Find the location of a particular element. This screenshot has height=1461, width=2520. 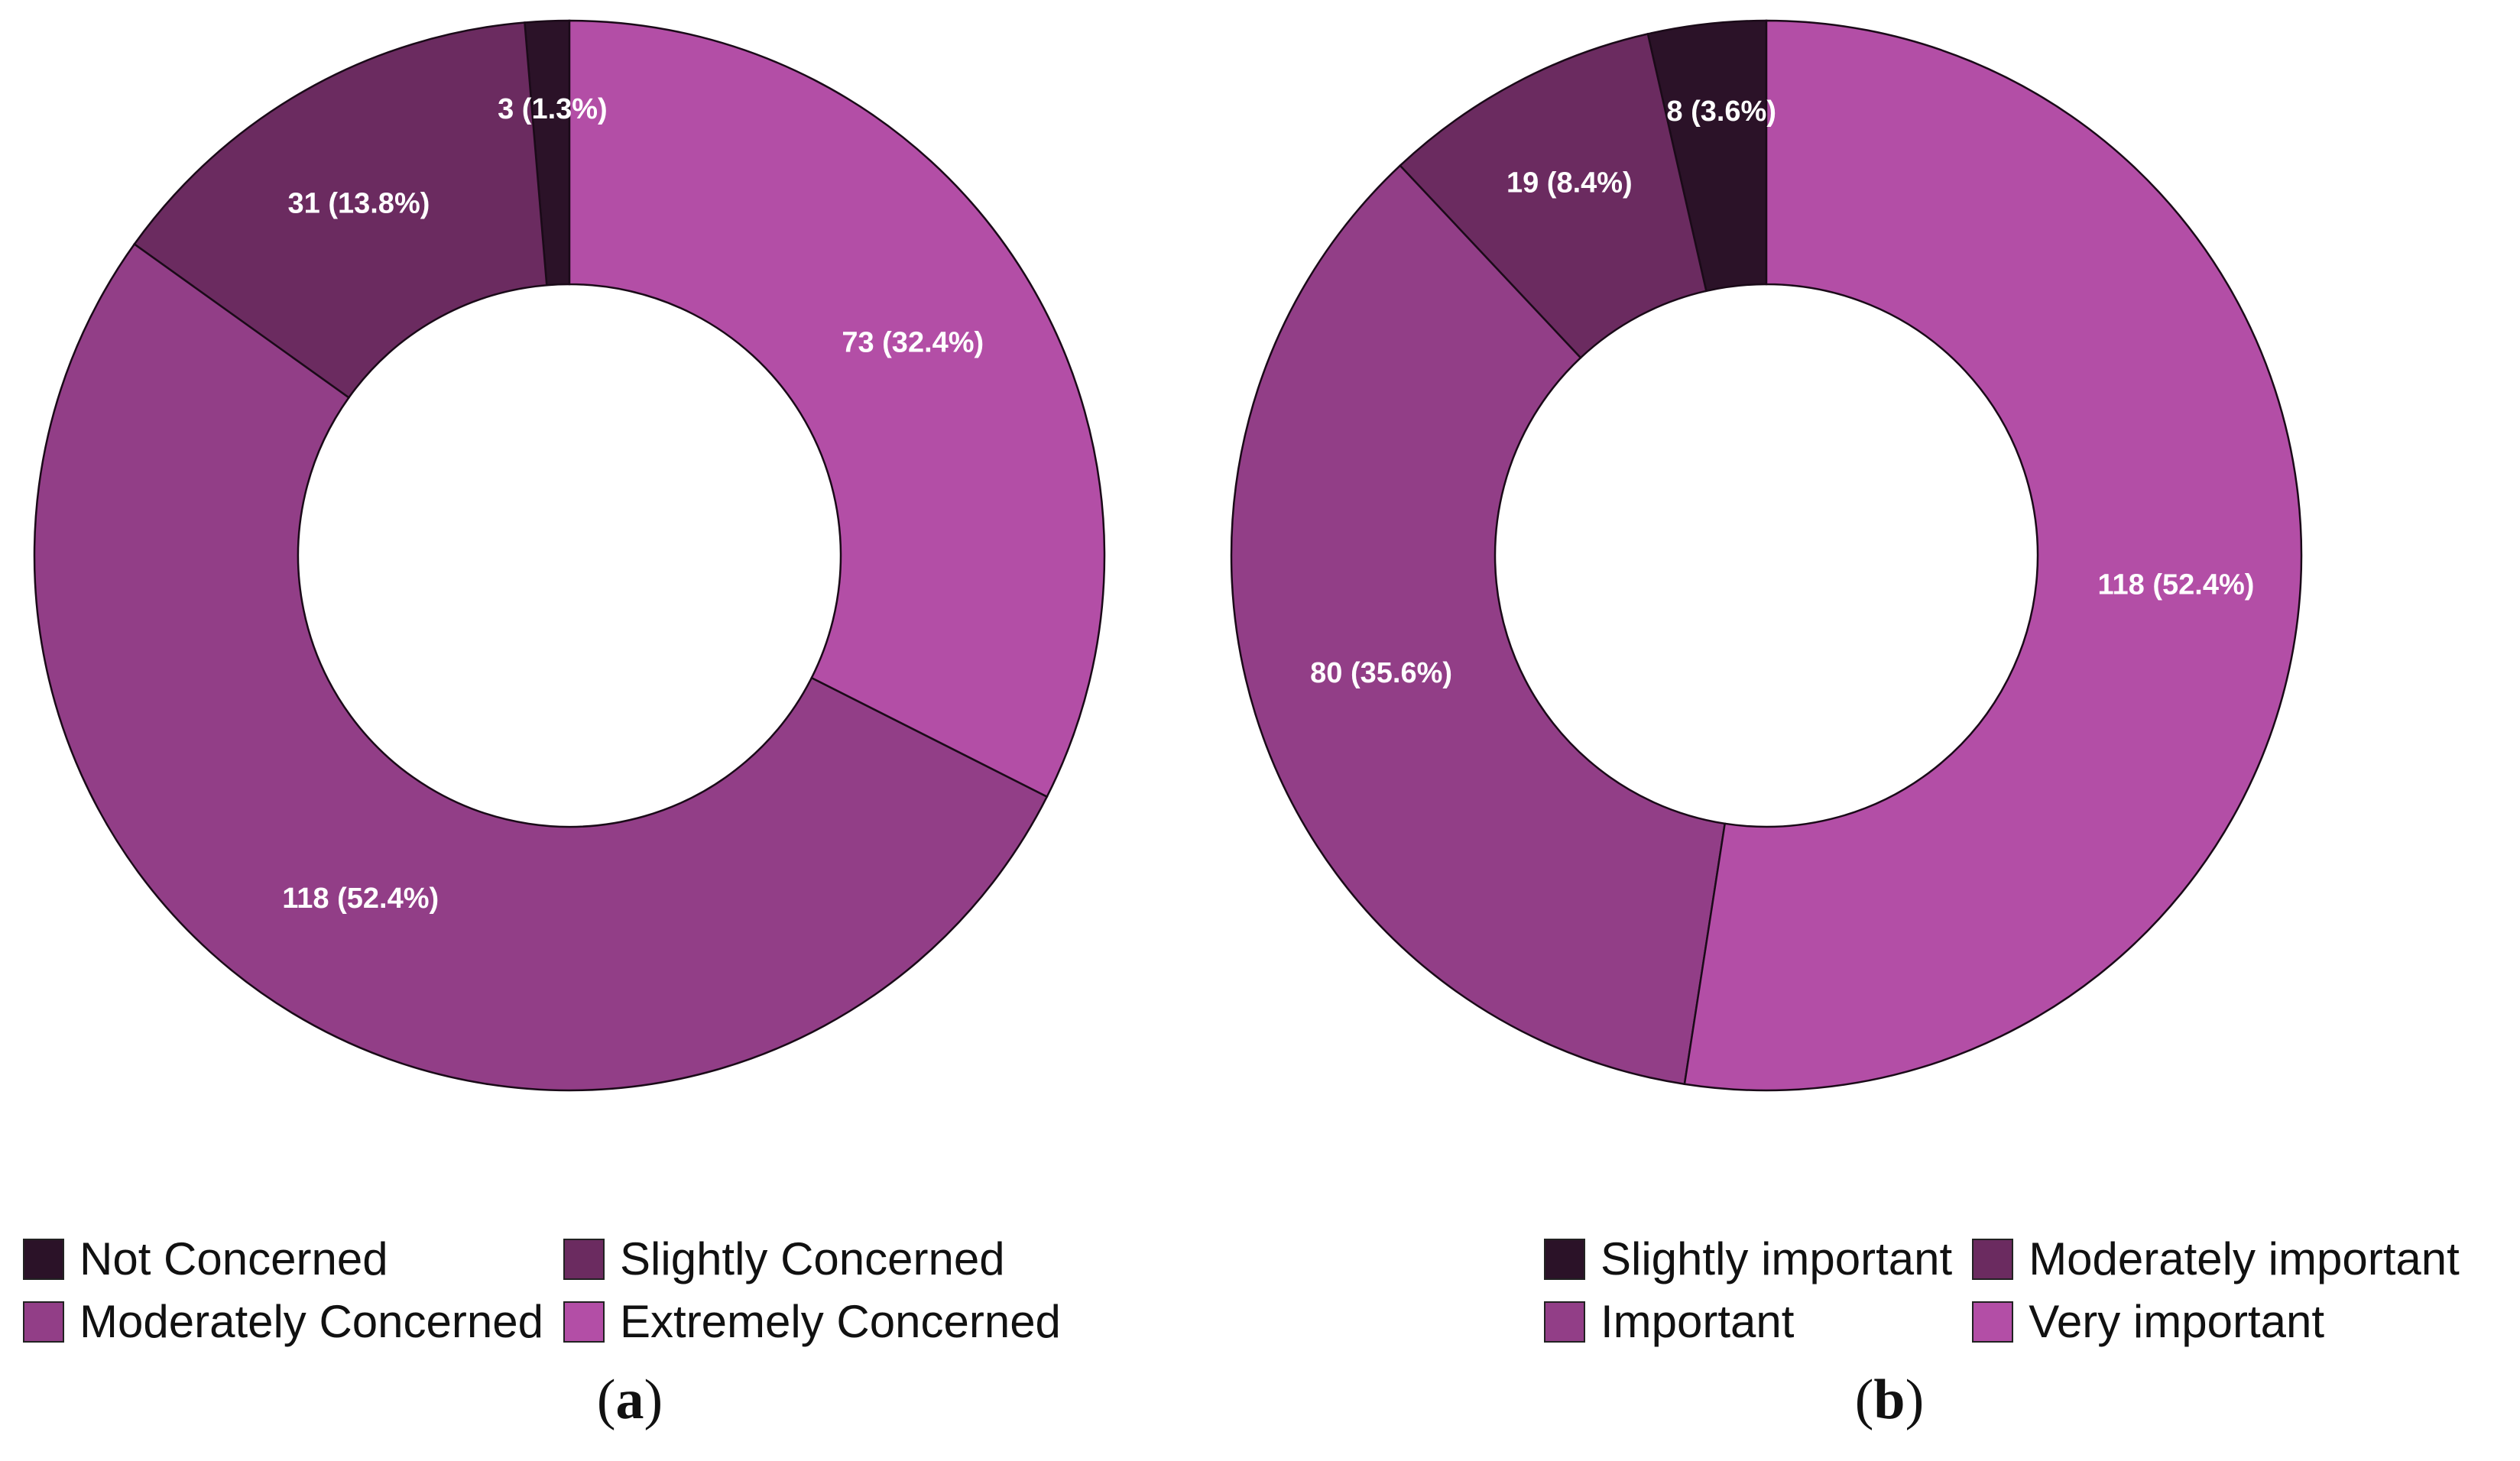

legend-label: Not Concerned is located at coordinates (234, 1258).